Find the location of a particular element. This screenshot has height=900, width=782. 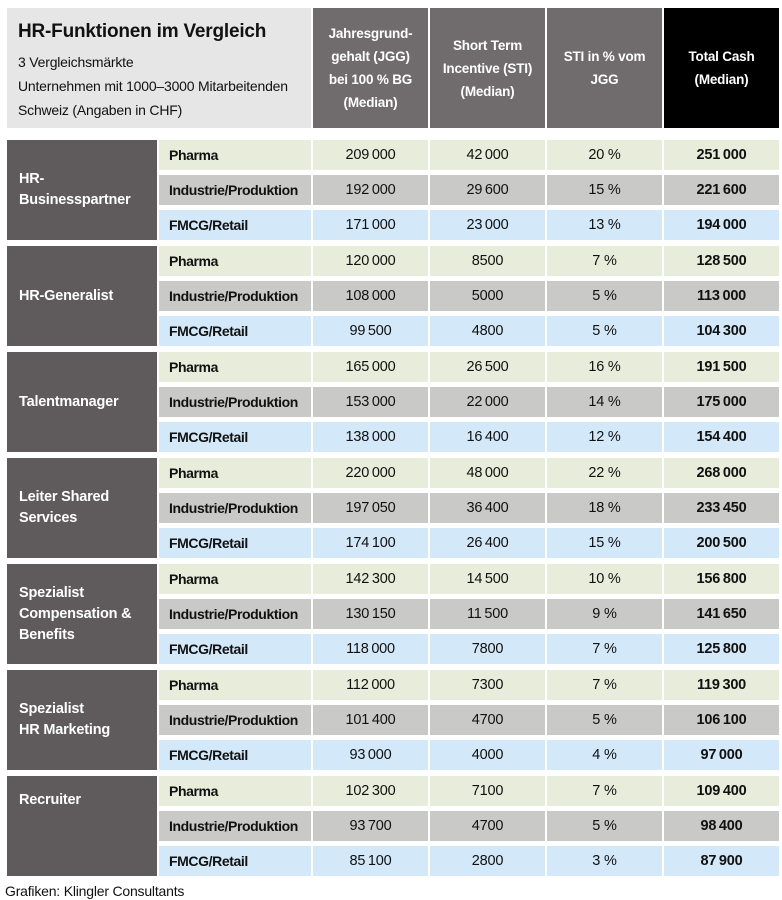

table-row: Pharma 165 000 26 500 16 % 191 500 is located at coordinates (469, 367).